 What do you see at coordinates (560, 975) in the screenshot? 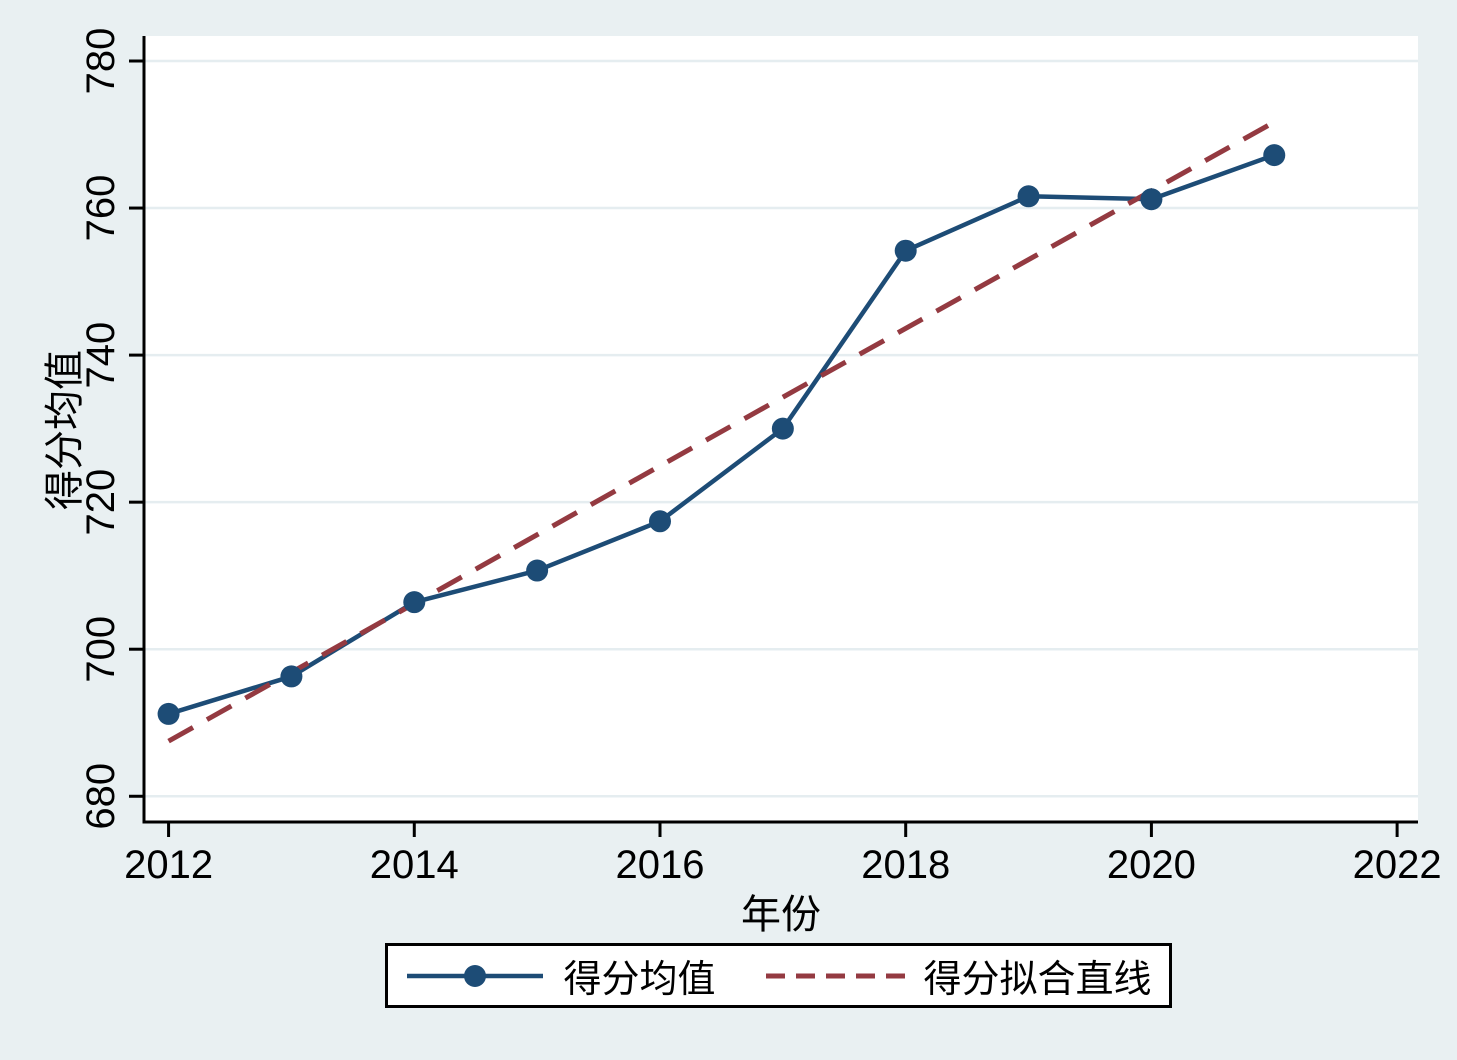
I see `legend-item-series: 得分均值` at bounding box center [560, 975].